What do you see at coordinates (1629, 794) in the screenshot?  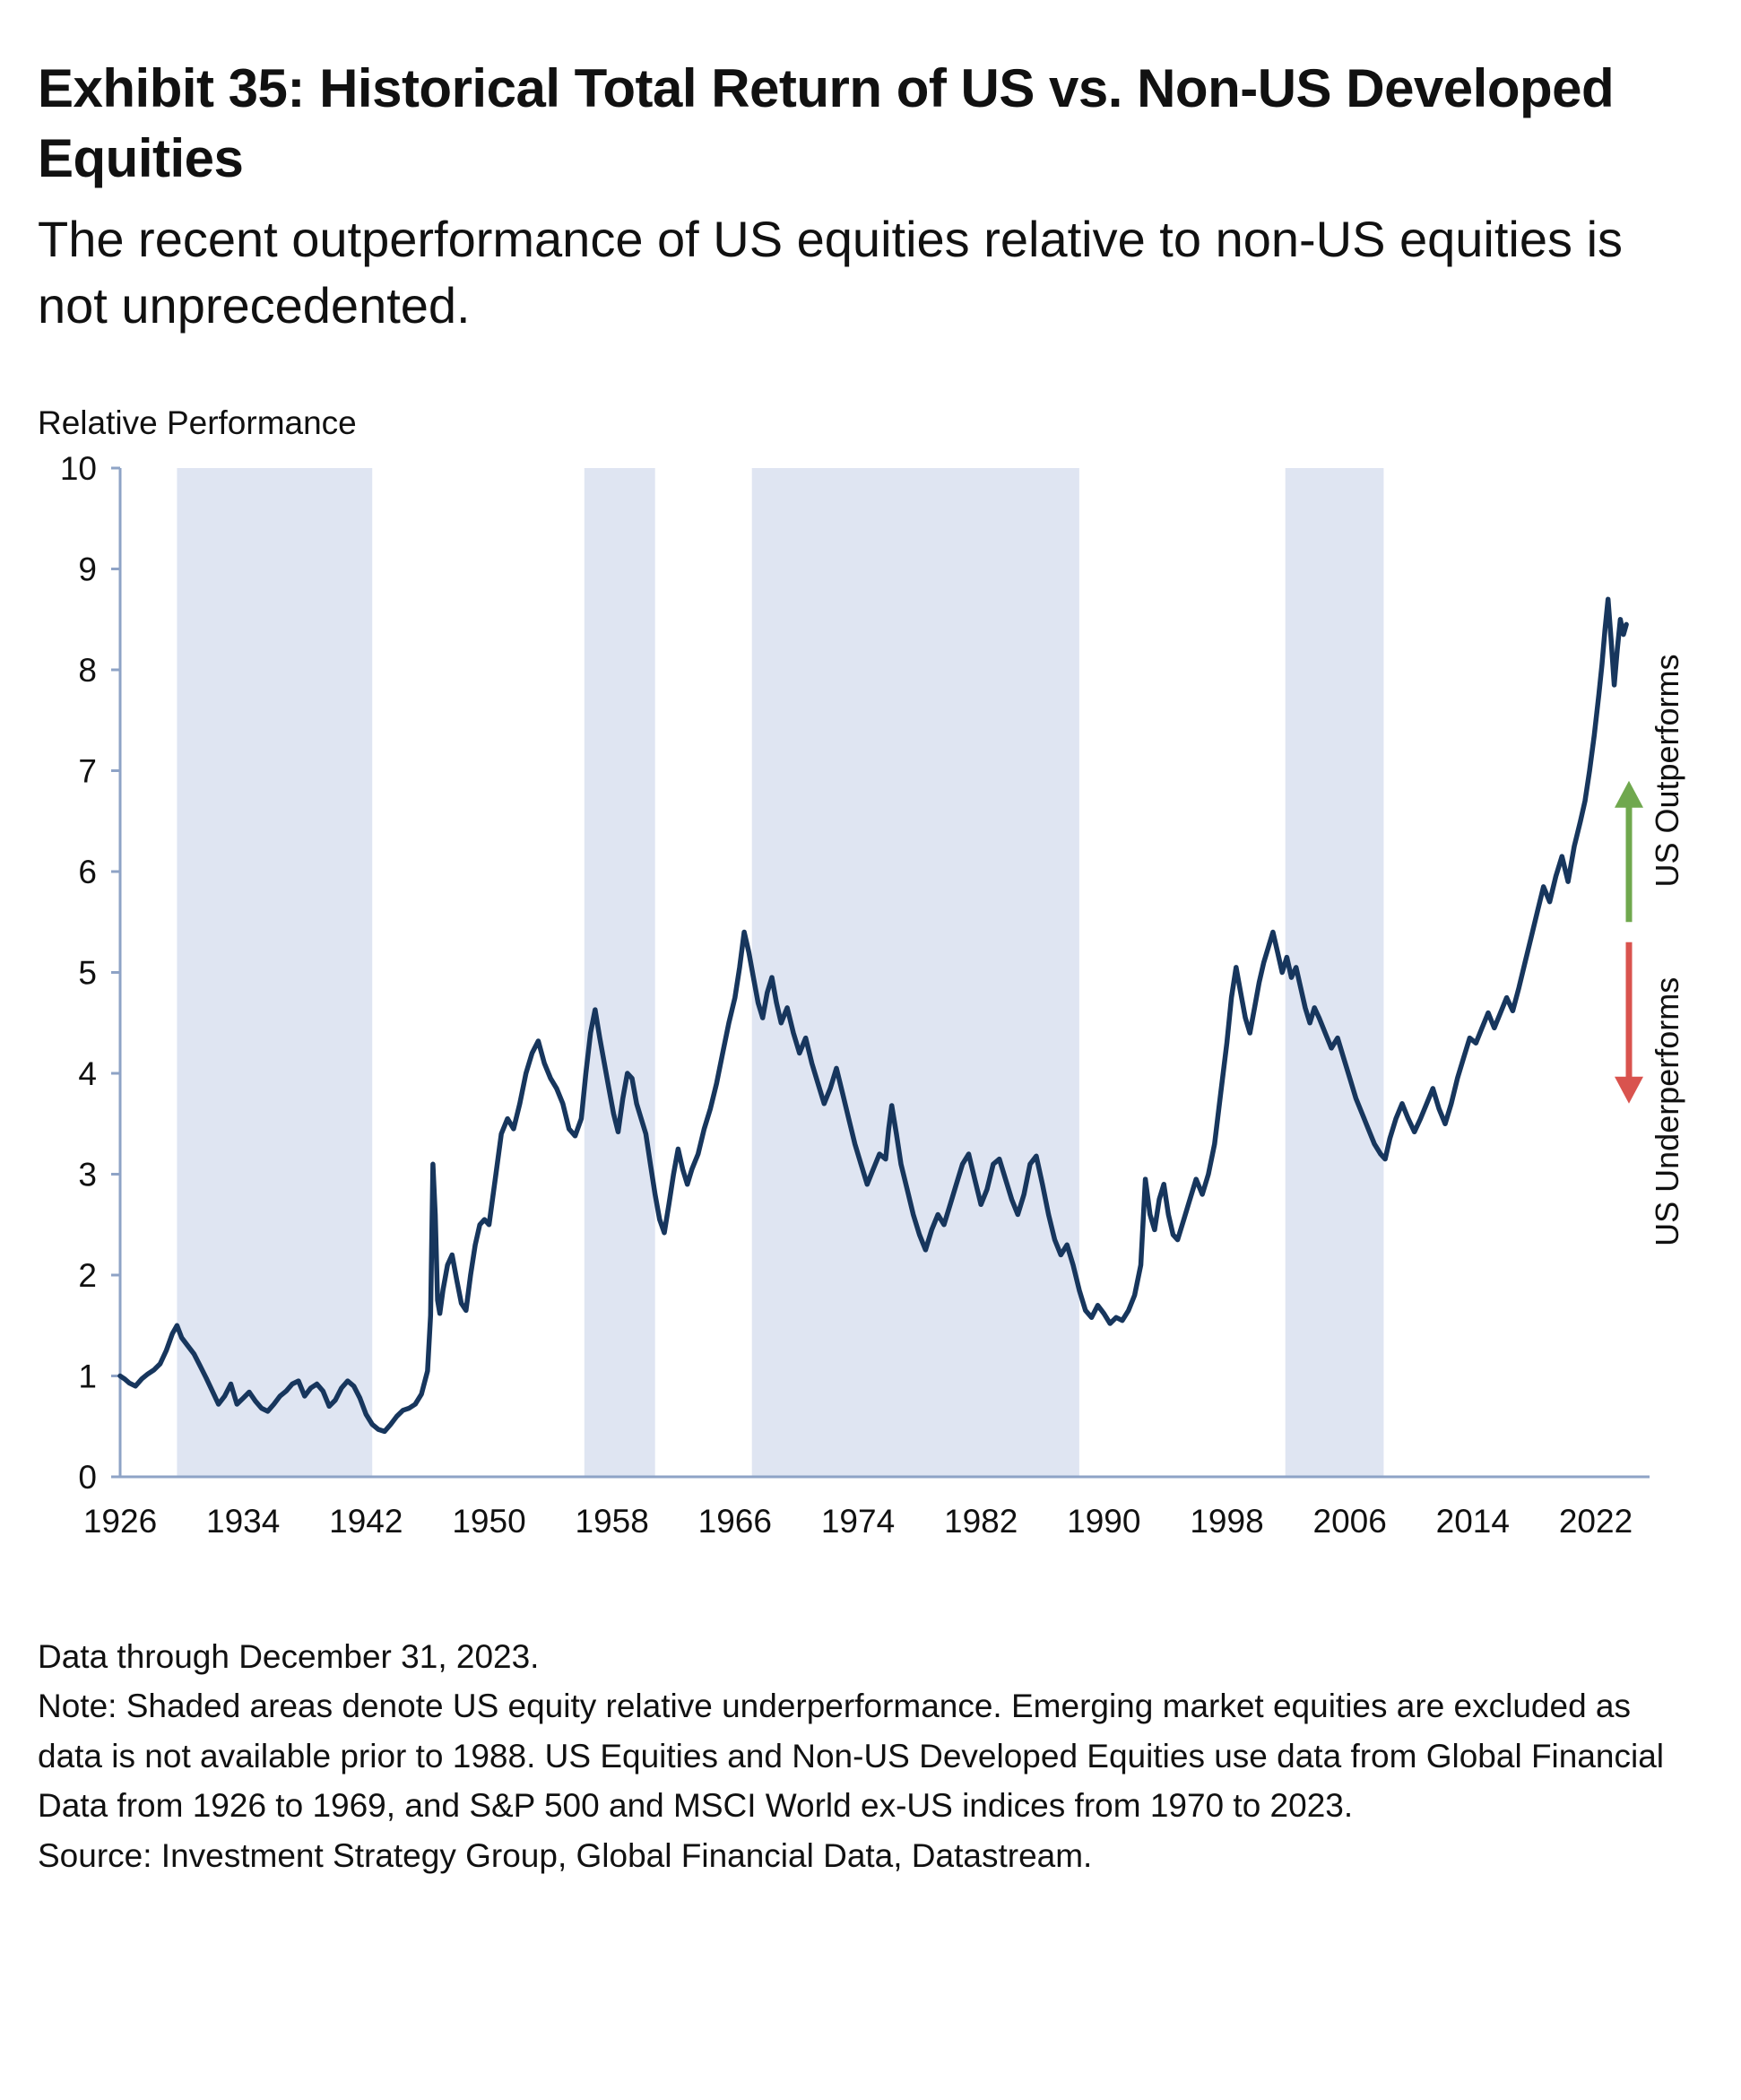 I see `up-arrowhead-icon` at bounding box center [1629, 794].